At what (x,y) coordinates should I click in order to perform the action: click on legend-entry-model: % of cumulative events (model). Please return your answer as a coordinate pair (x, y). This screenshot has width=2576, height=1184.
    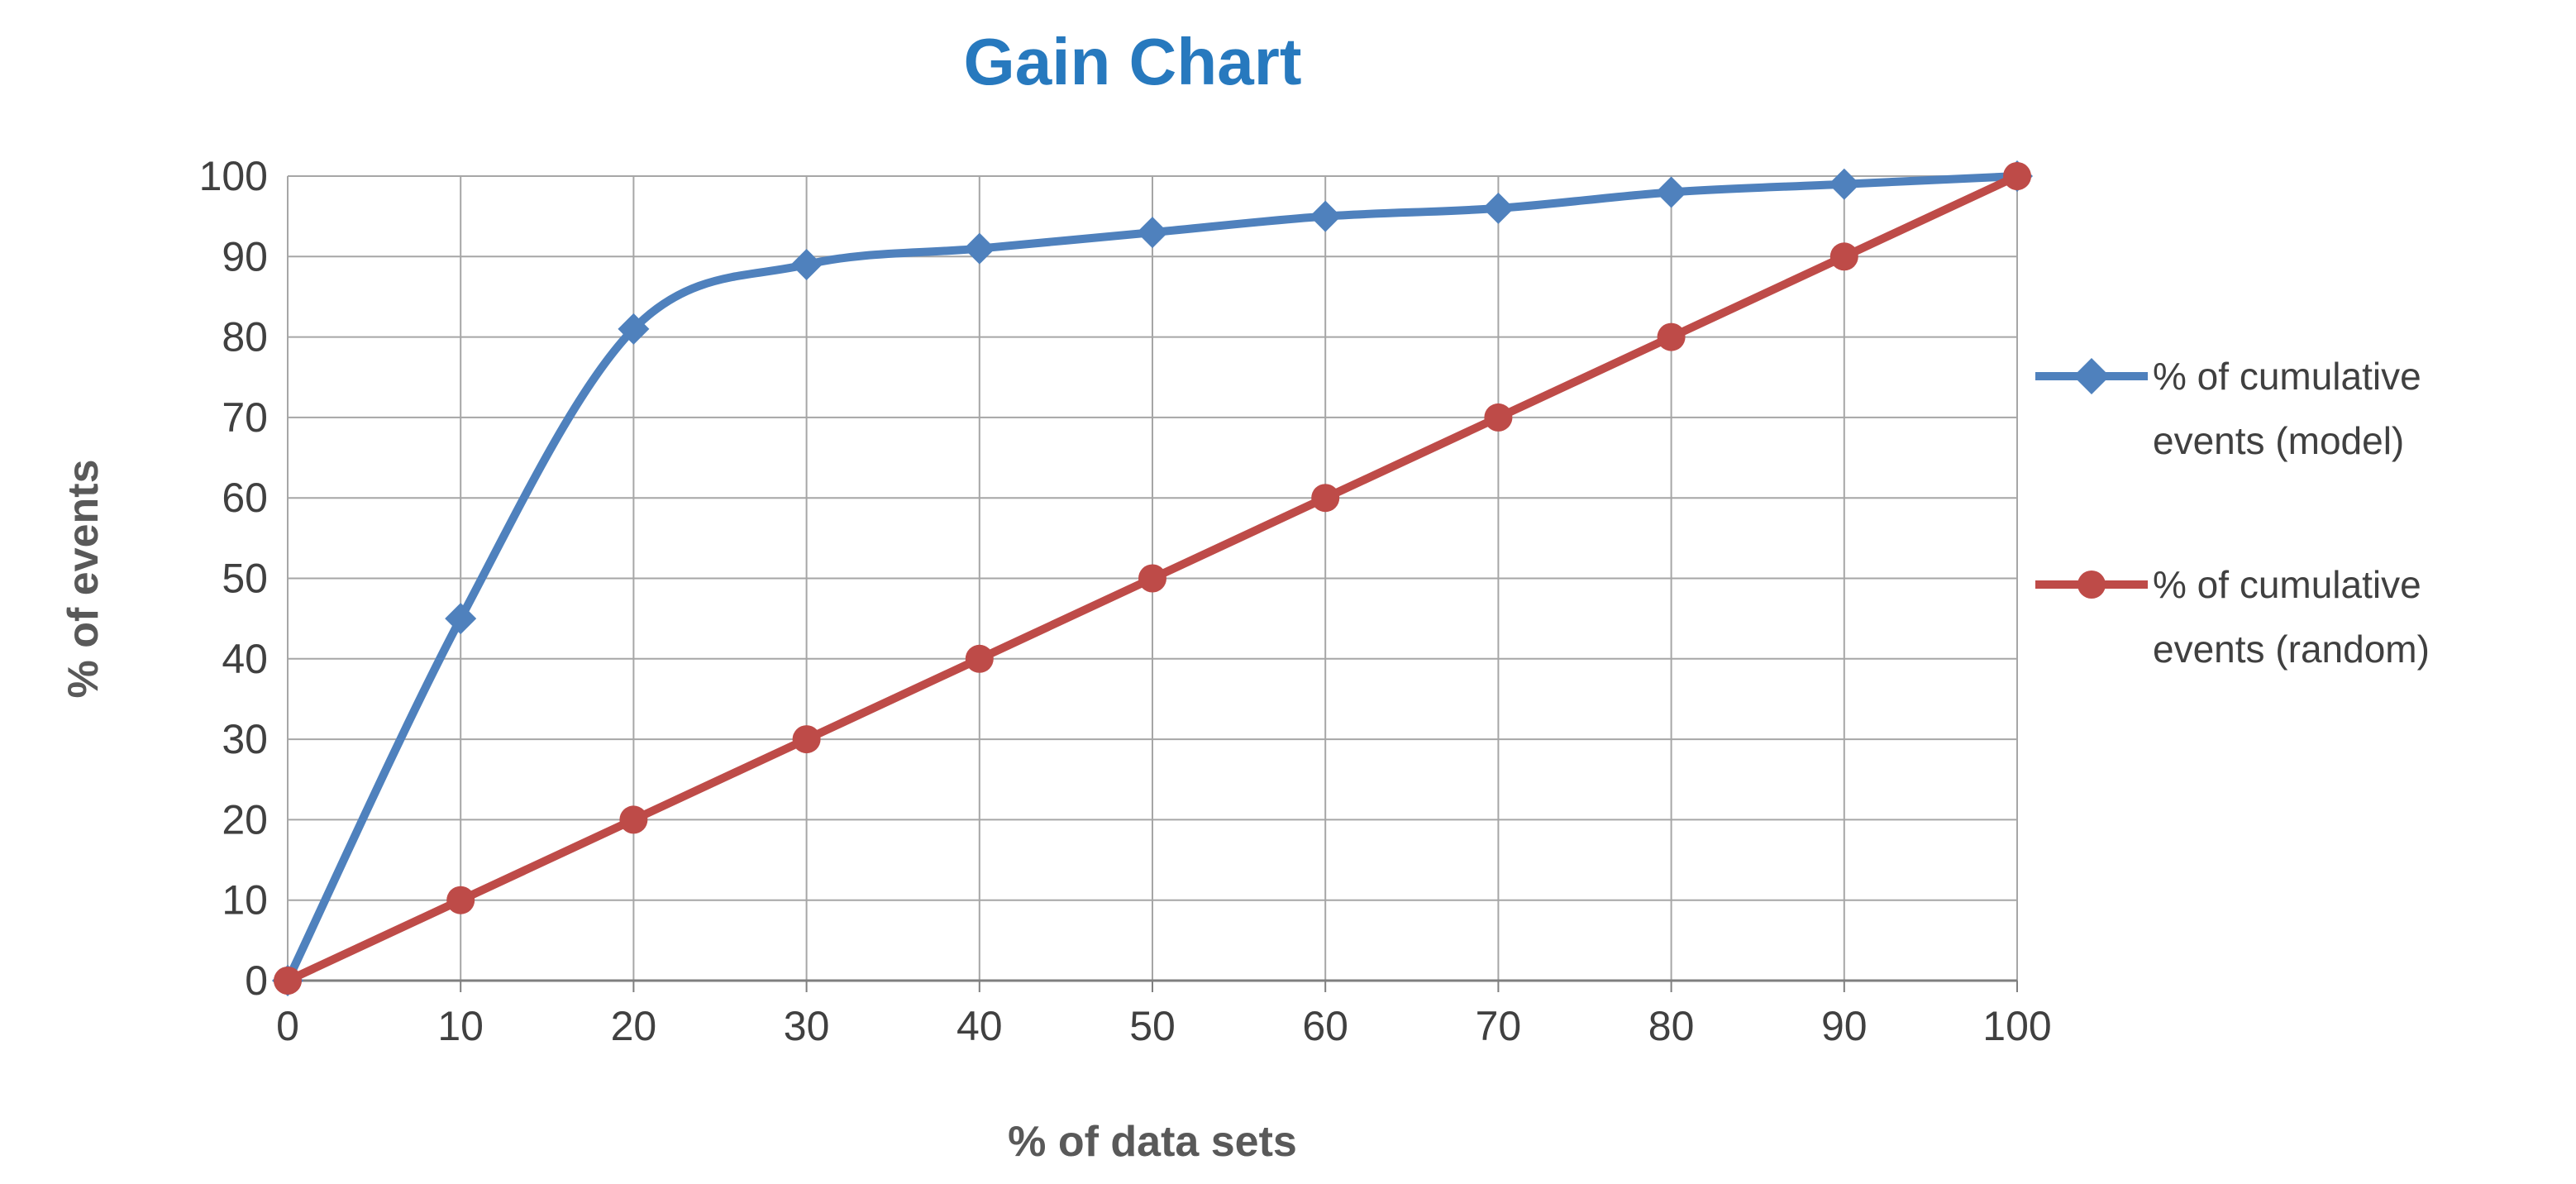
    Looking at the image, I should click on (2228, 408).